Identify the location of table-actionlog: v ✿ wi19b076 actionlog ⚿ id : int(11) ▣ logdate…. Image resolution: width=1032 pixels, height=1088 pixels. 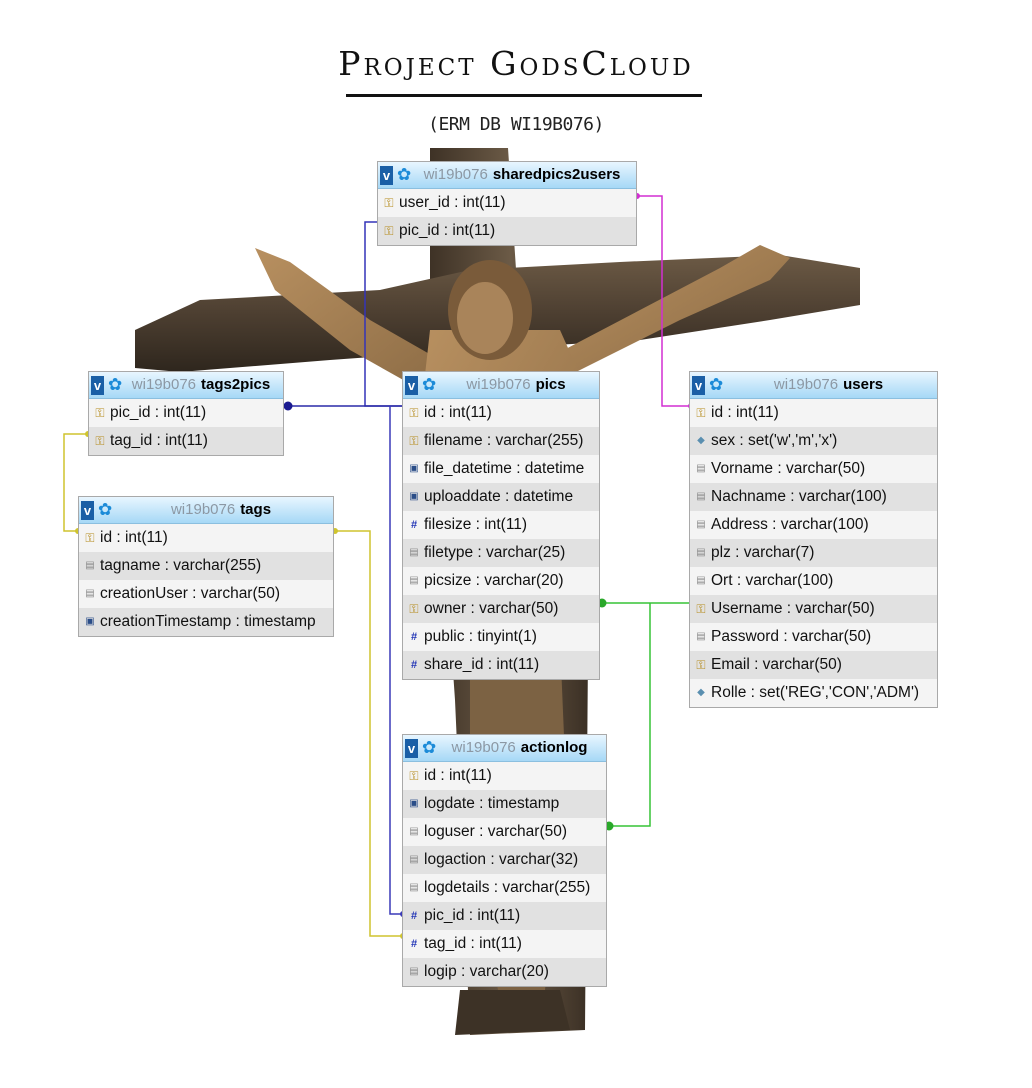
(504, 860).